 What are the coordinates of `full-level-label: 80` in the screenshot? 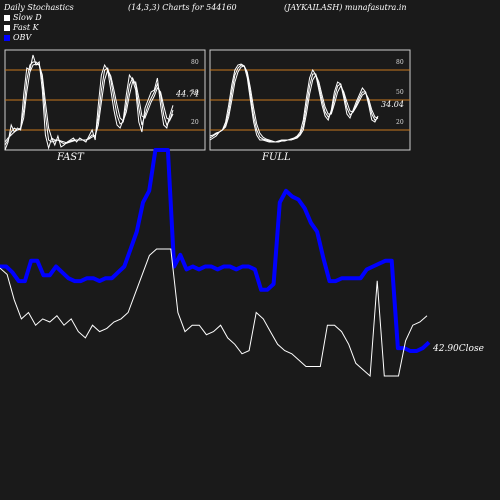 It's located at (400, 62).